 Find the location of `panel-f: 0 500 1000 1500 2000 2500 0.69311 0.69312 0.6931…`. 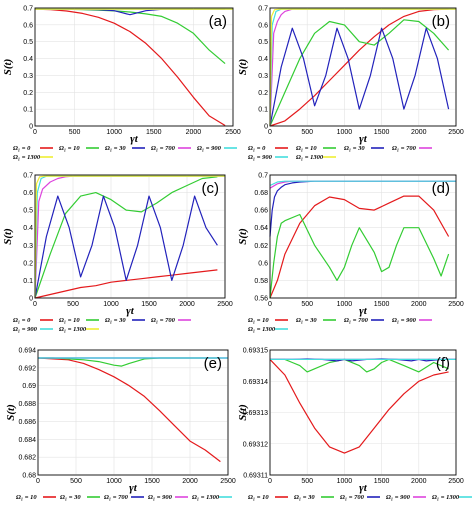

panel-f: 0 500 1000 1500 2000 2500 0.69311 0.69312 0.6931… is located at coordinates (354, 424).